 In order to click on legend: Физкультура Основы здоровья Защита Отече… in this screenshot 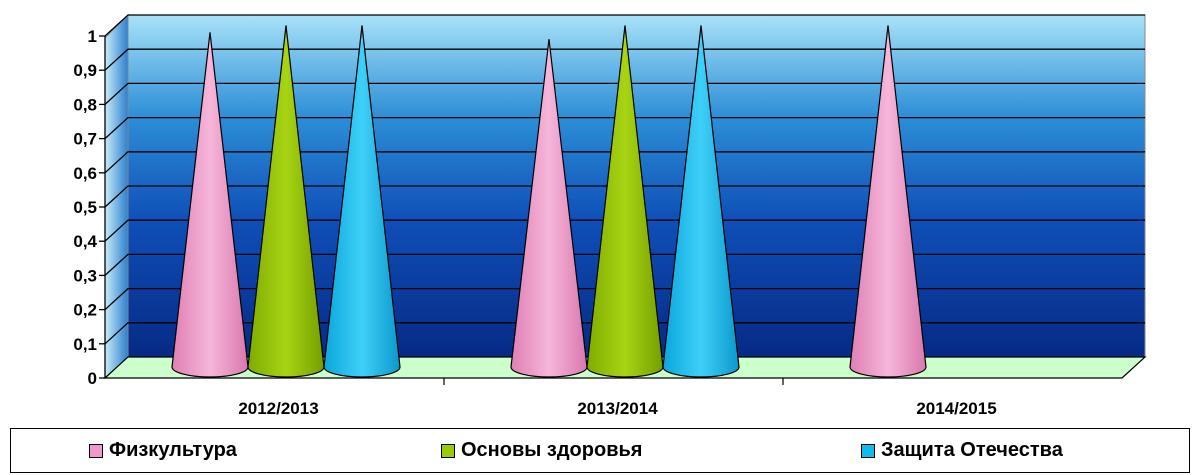, I will do `click(600, 450)`.